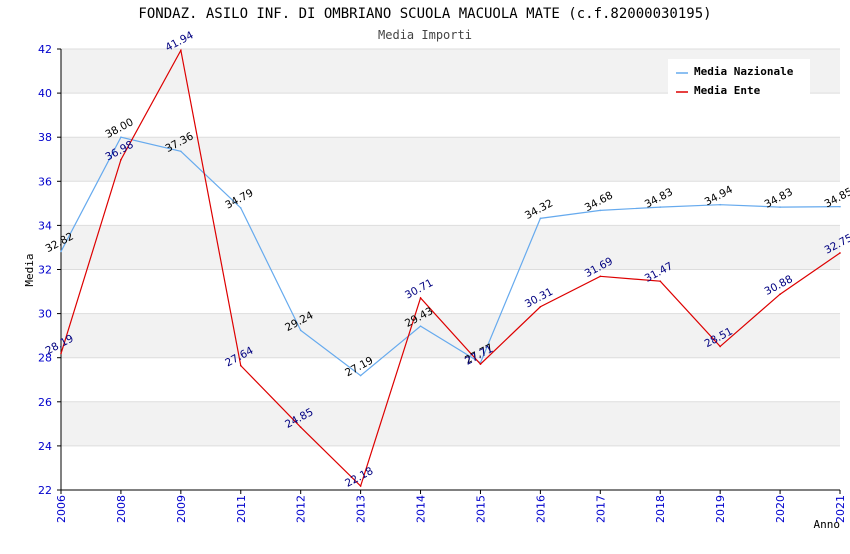 The image size is (850, 554). I want to click on y-ticks: 22 24 26 28 30 32 34 36 38 40 42, so click(49, 270).